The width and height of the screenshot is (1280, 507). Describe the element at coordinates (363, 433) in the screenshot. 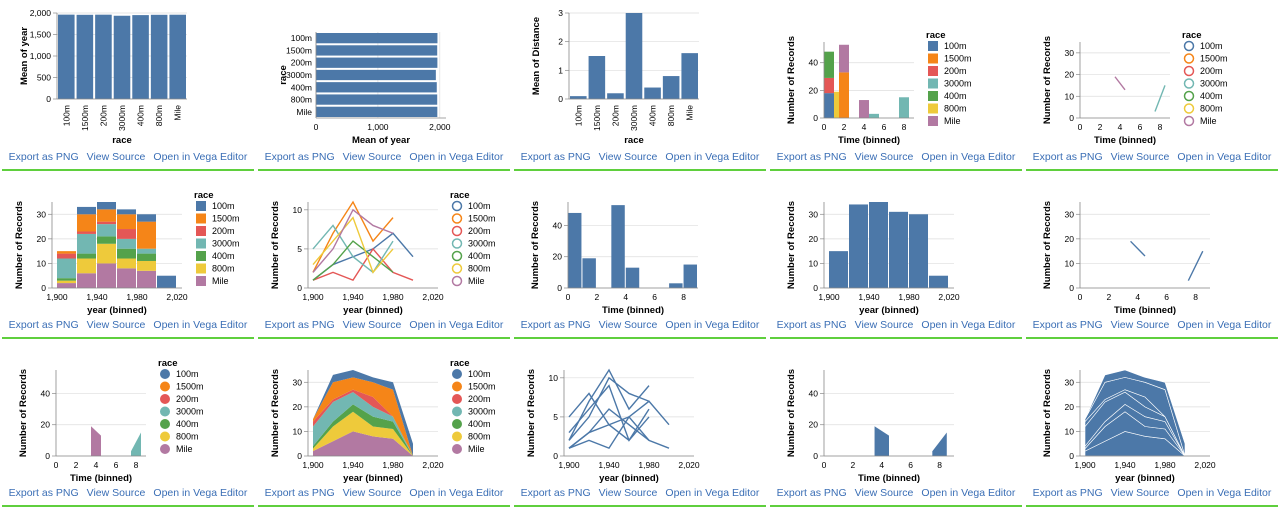

I see `stacked-area-layer` at that location.